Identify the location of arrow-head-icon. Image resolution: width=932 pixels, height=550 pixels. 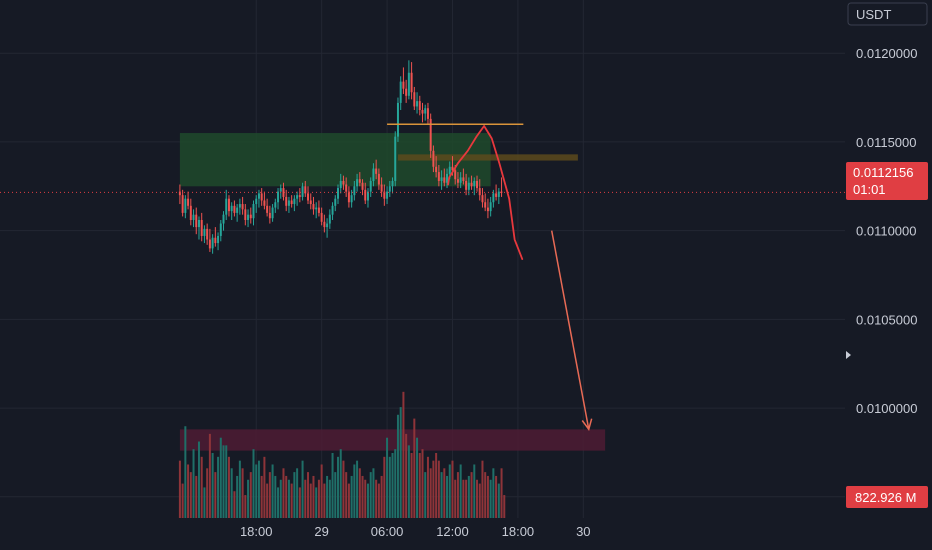
(587, 425).